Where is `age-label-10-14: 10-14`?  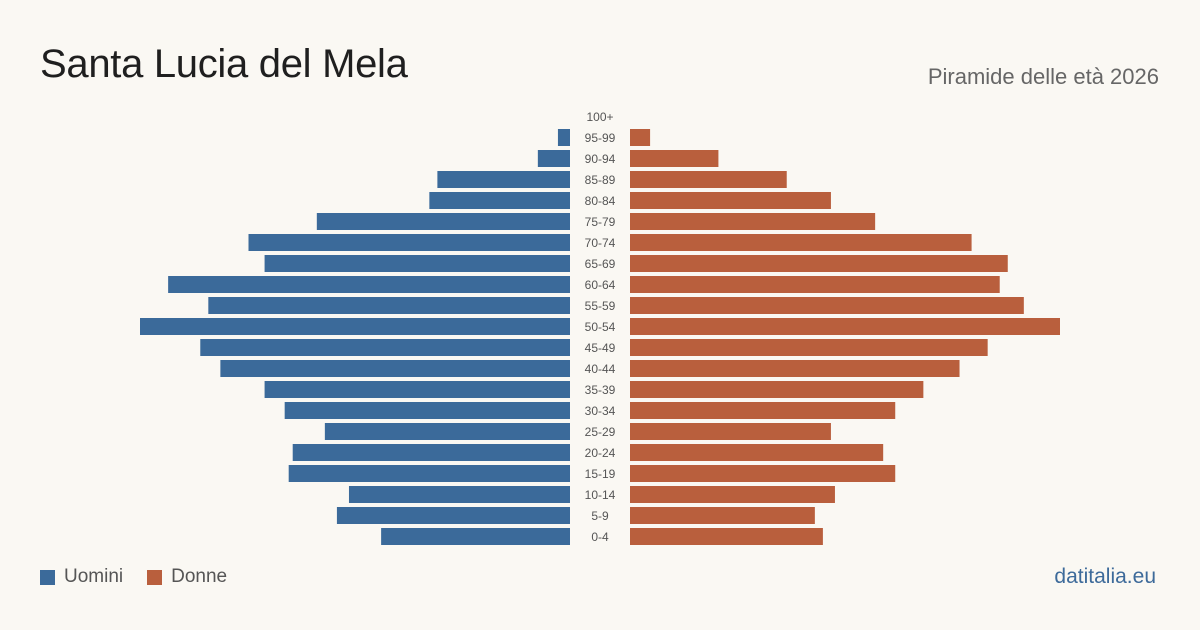 age-label-10-14: 10-14 is located at coordinates (600, 495).